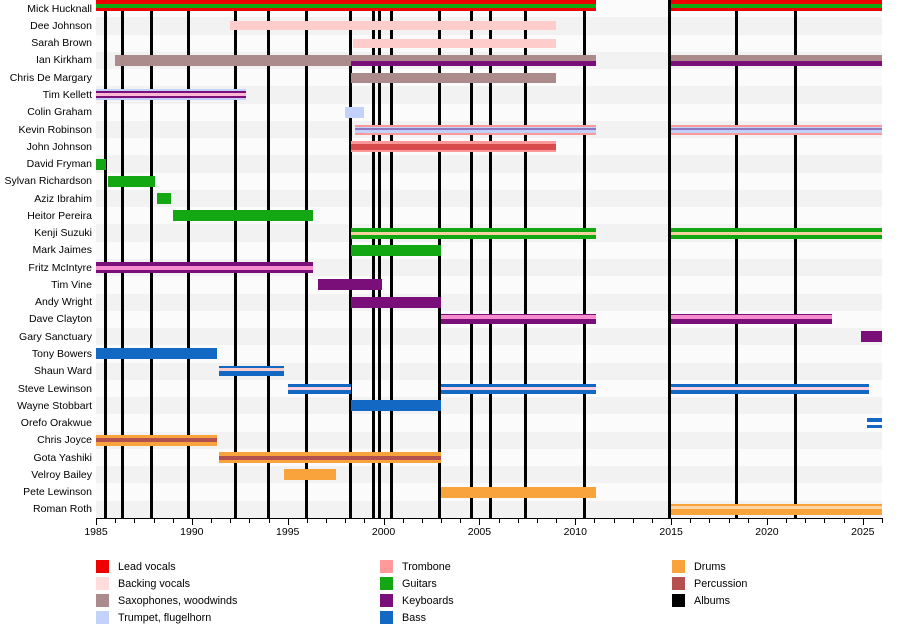  What do you see at coordinates (671, 532) in the screenshot?
I see `axis-tick-label: 2015` at bounding box center [671, 532].